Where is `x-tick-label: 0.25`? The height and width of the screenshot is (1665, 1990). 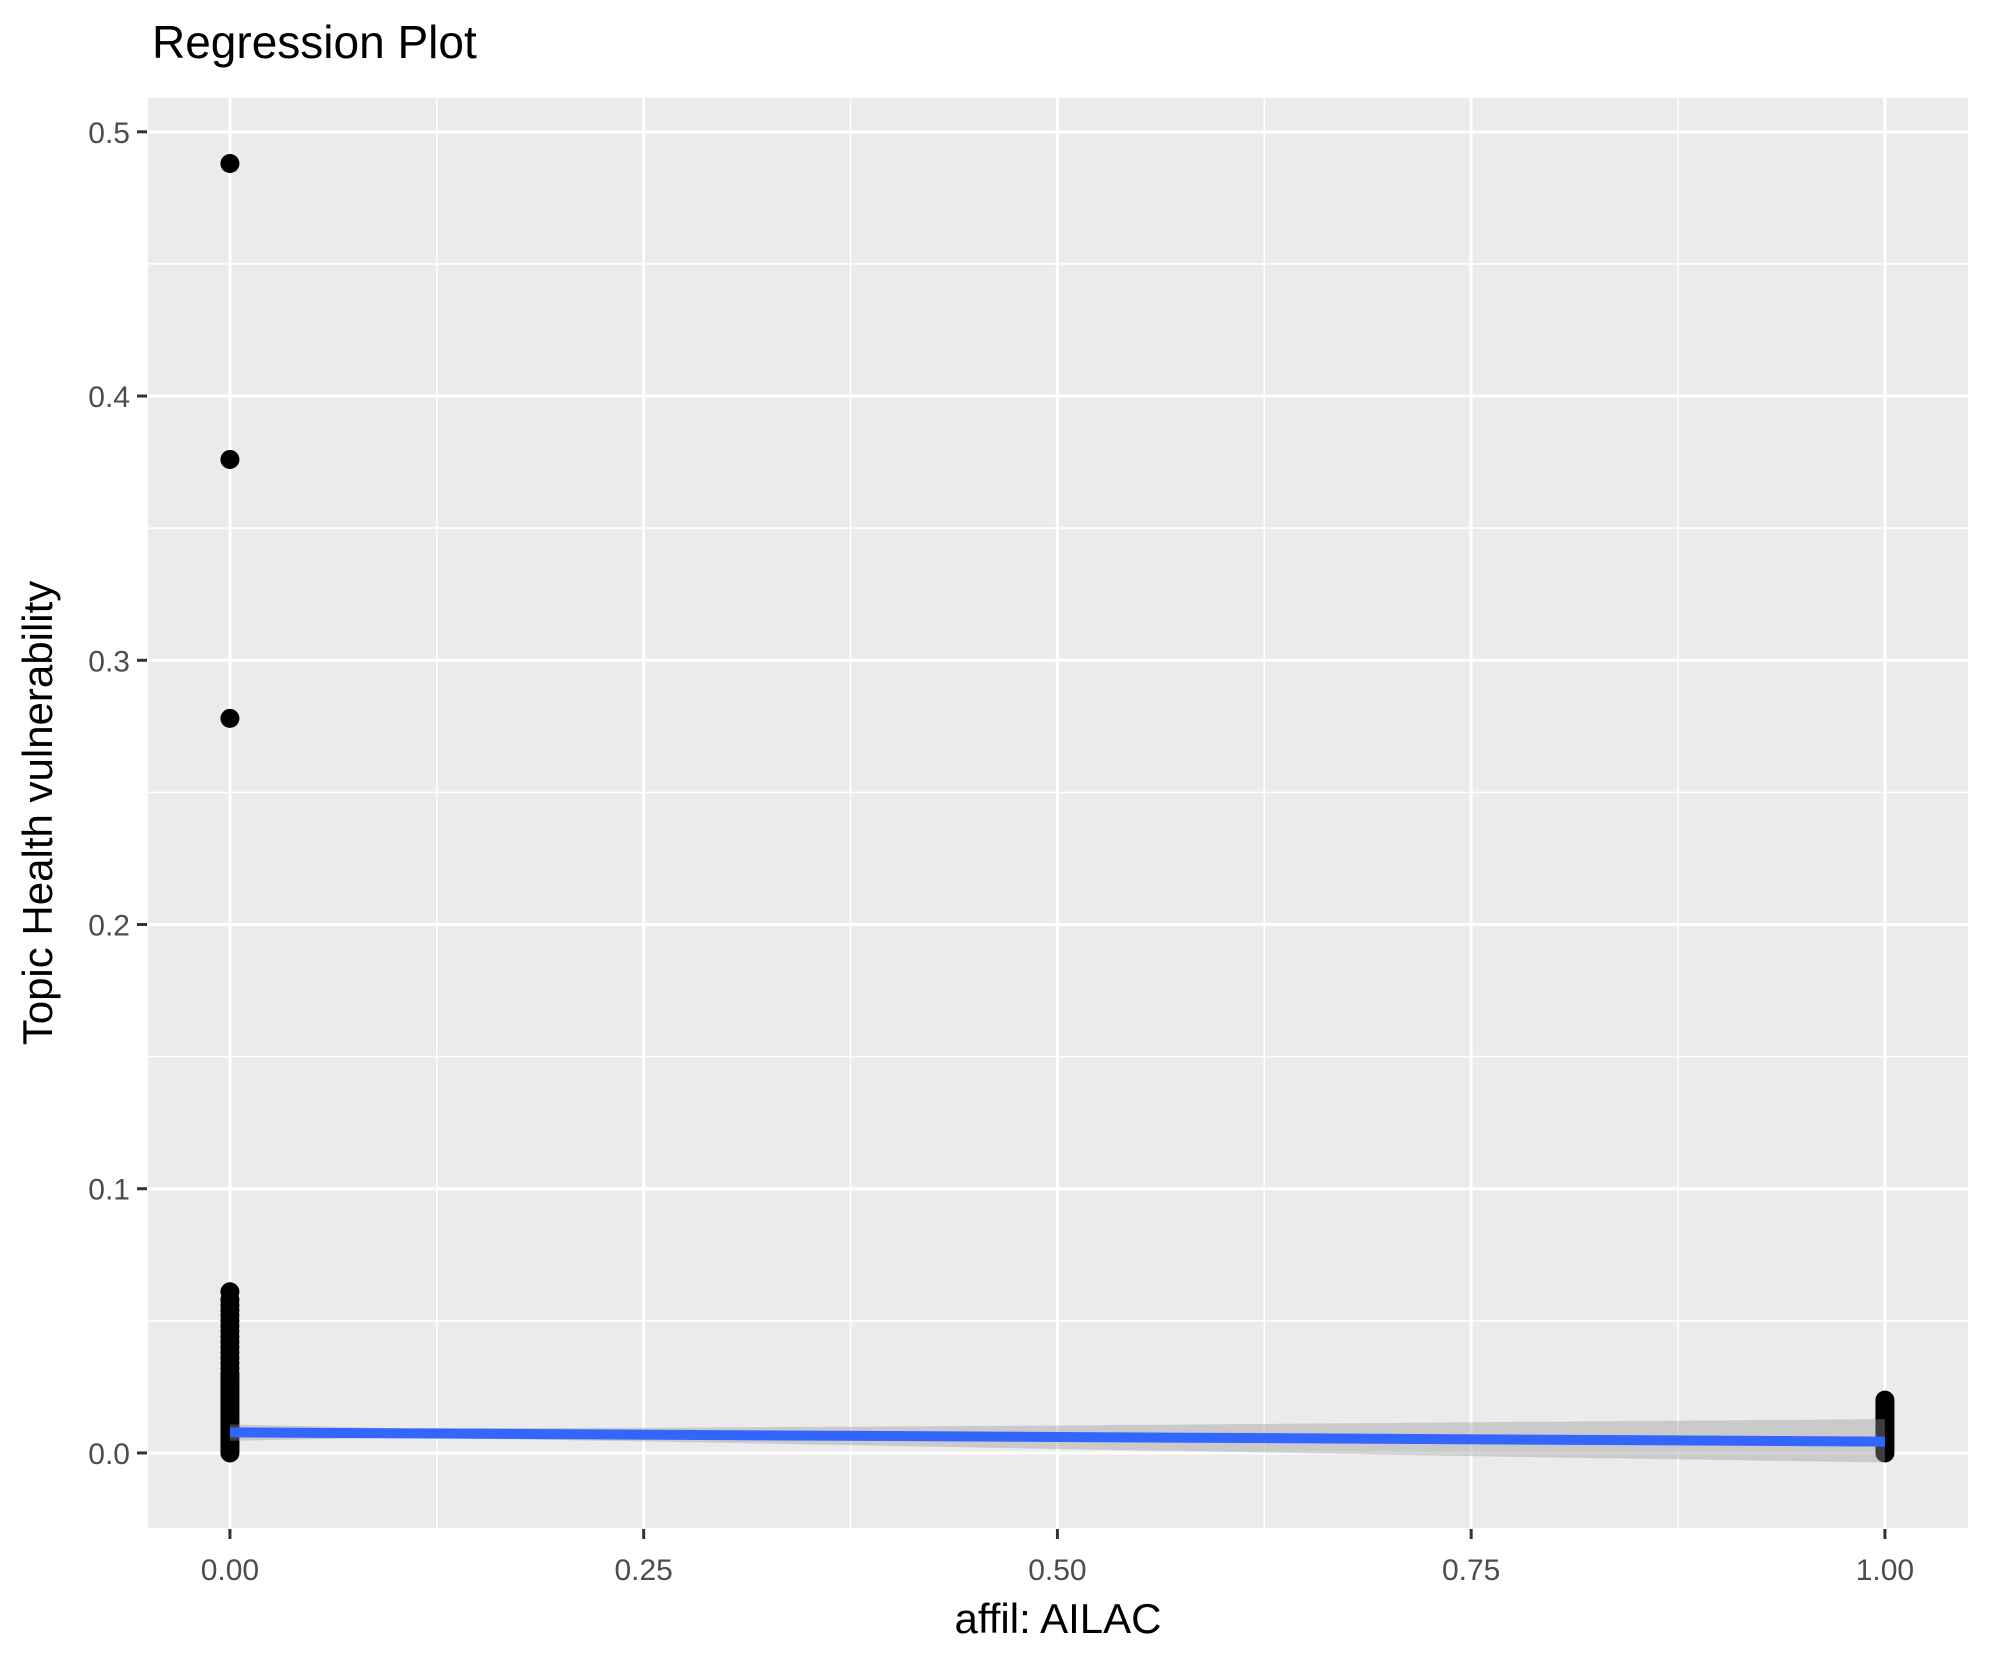
x-tick-label: 0.25 is located at coordinates (643, 1570).